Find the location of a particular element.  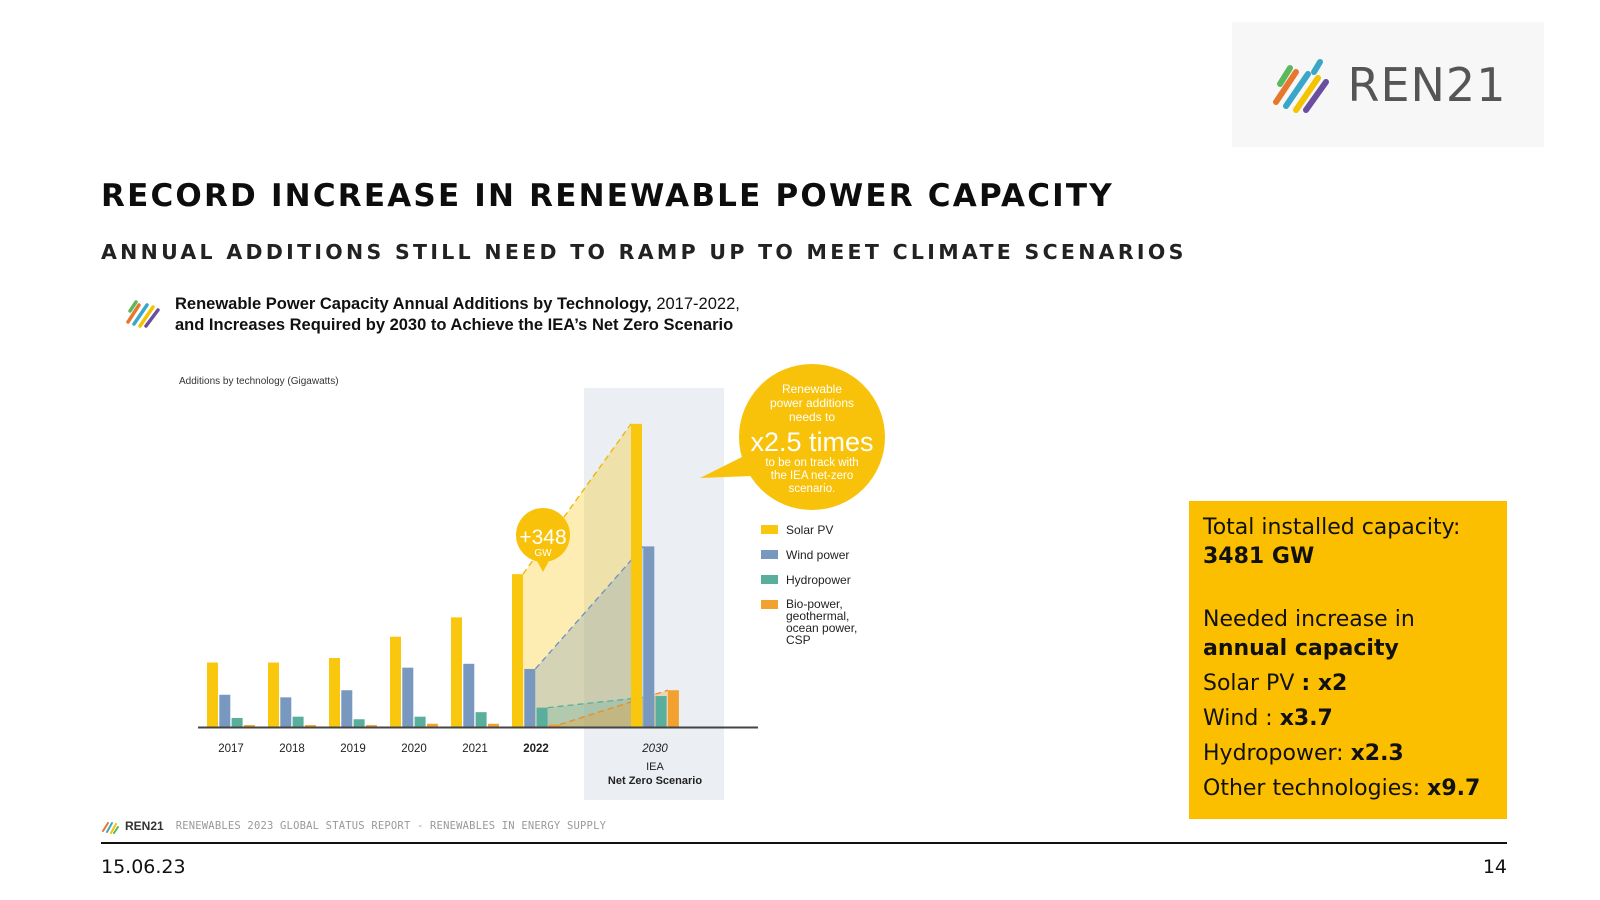

gw-callout-bubble is located at coordinates (543, 535).